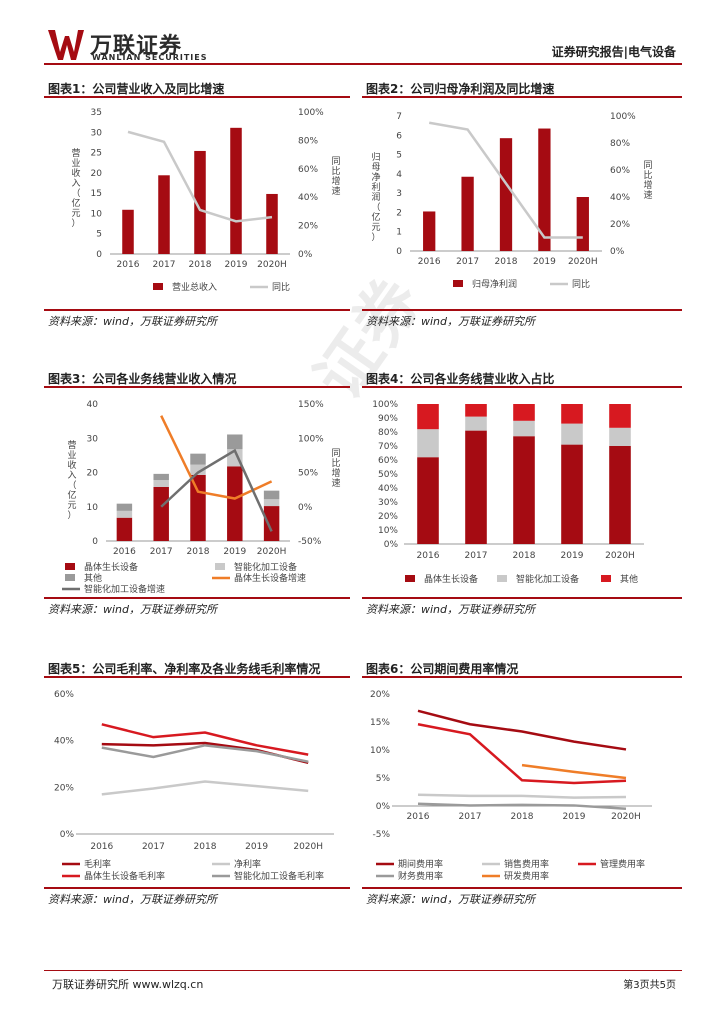  I want to click on line-管理费用率, so click(522, 754).